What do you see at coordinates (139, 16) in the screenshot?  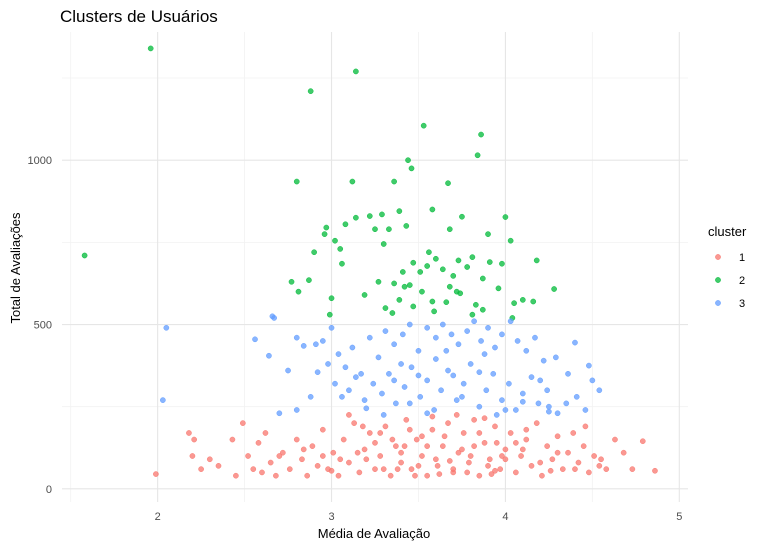 I see `chart-title: Clusters de Usuários` at bounding box center [139, 16].